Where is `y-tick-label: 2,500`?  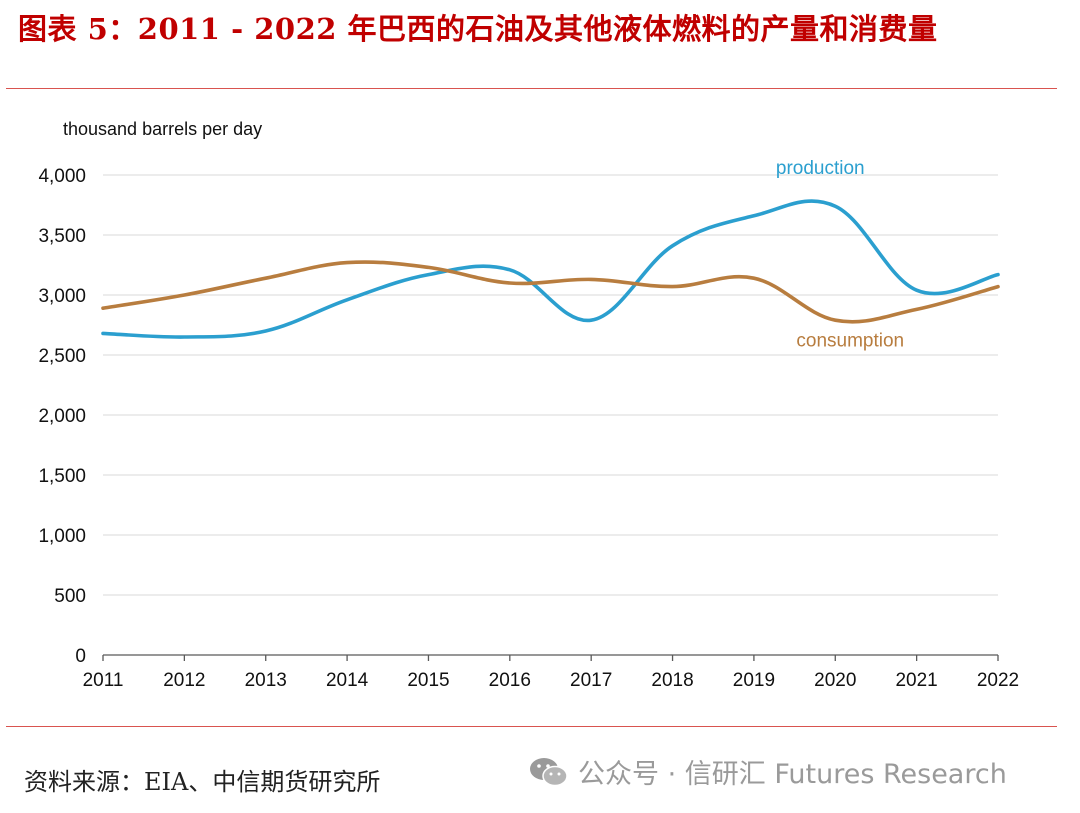
y-tick-label: 2,500 is located at coordinates (62, 356).